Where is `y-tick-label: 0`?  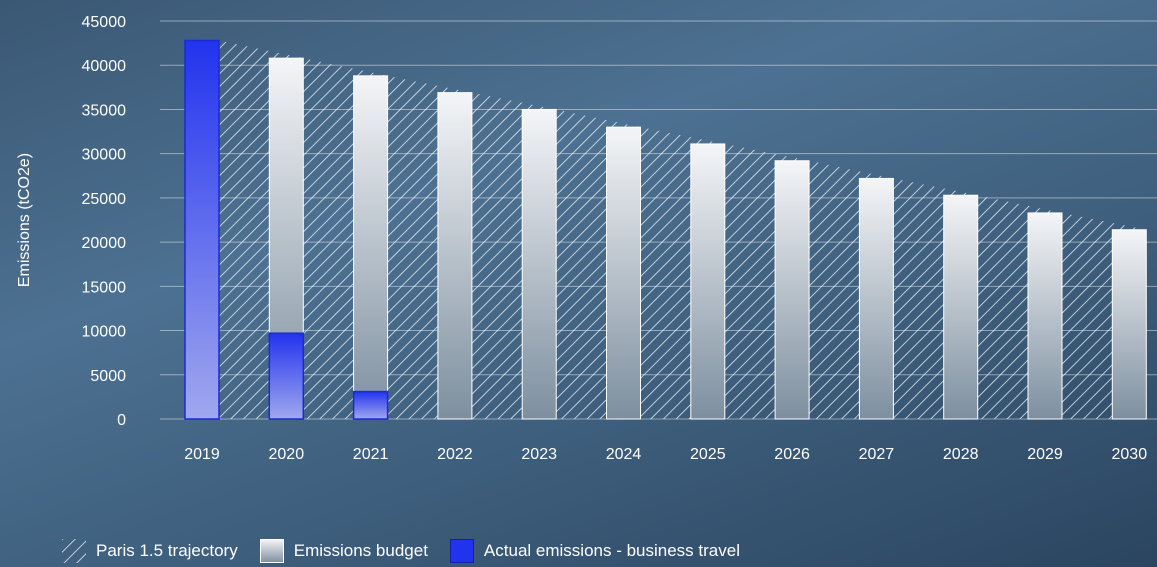
y-tick-label: 0 is located at coordinates (121, 420).